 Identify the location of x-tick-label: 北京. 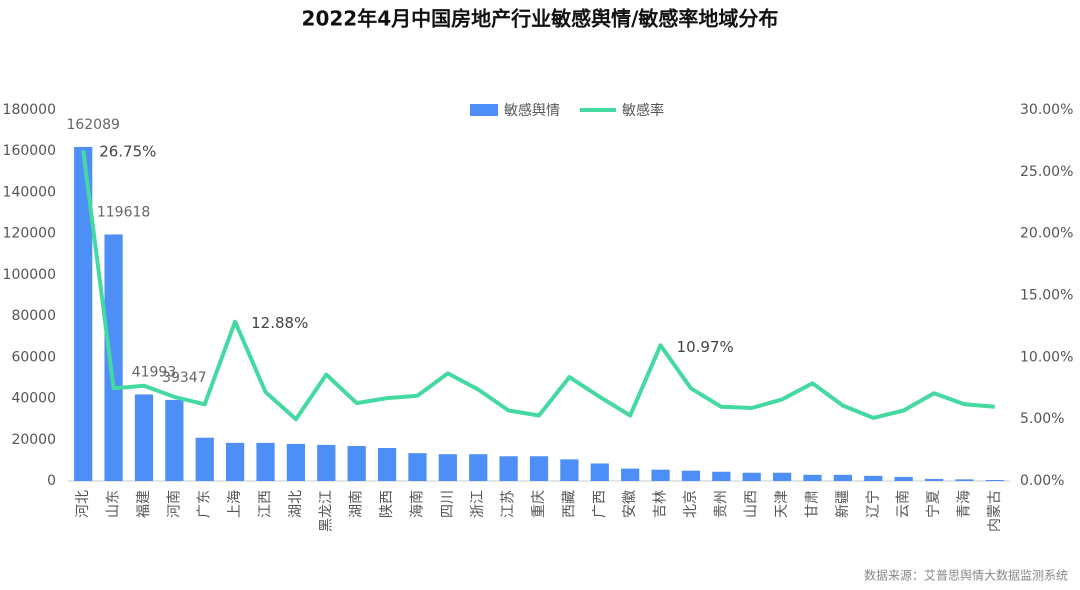
(691, 504).